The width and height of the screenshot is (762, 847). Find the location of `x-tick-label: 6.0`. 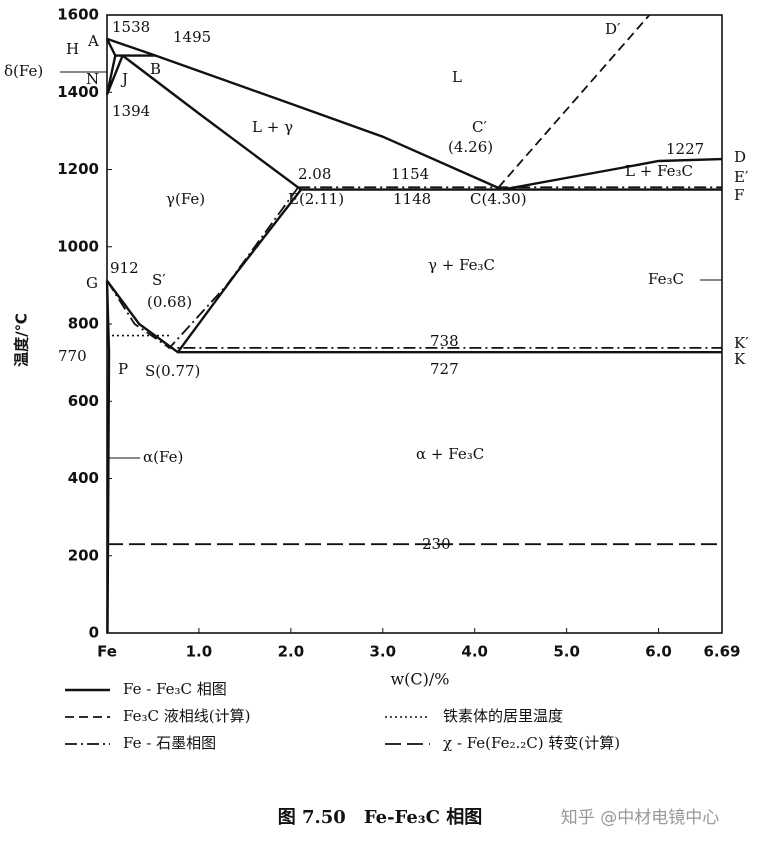

x-tick-label: 6.0 is located at coordinates (658, 652).